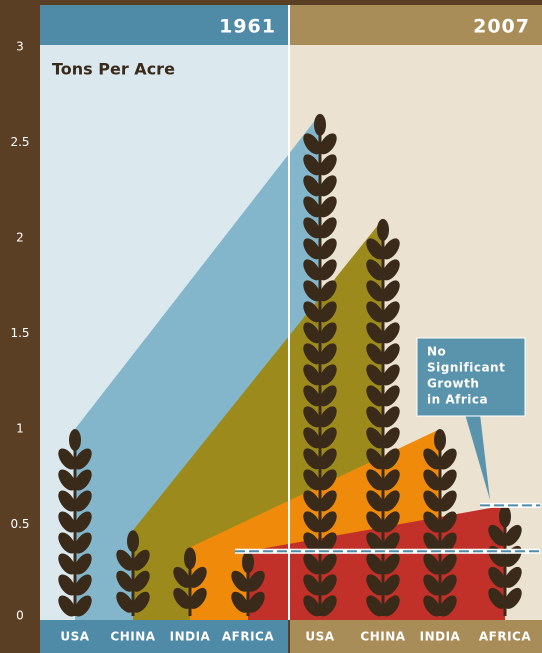 Image resolution: width=542 pixels, height=653 pixels. Describe the element at coordinates (471, 377) in the screenshot. I see `callout-box` at that location.